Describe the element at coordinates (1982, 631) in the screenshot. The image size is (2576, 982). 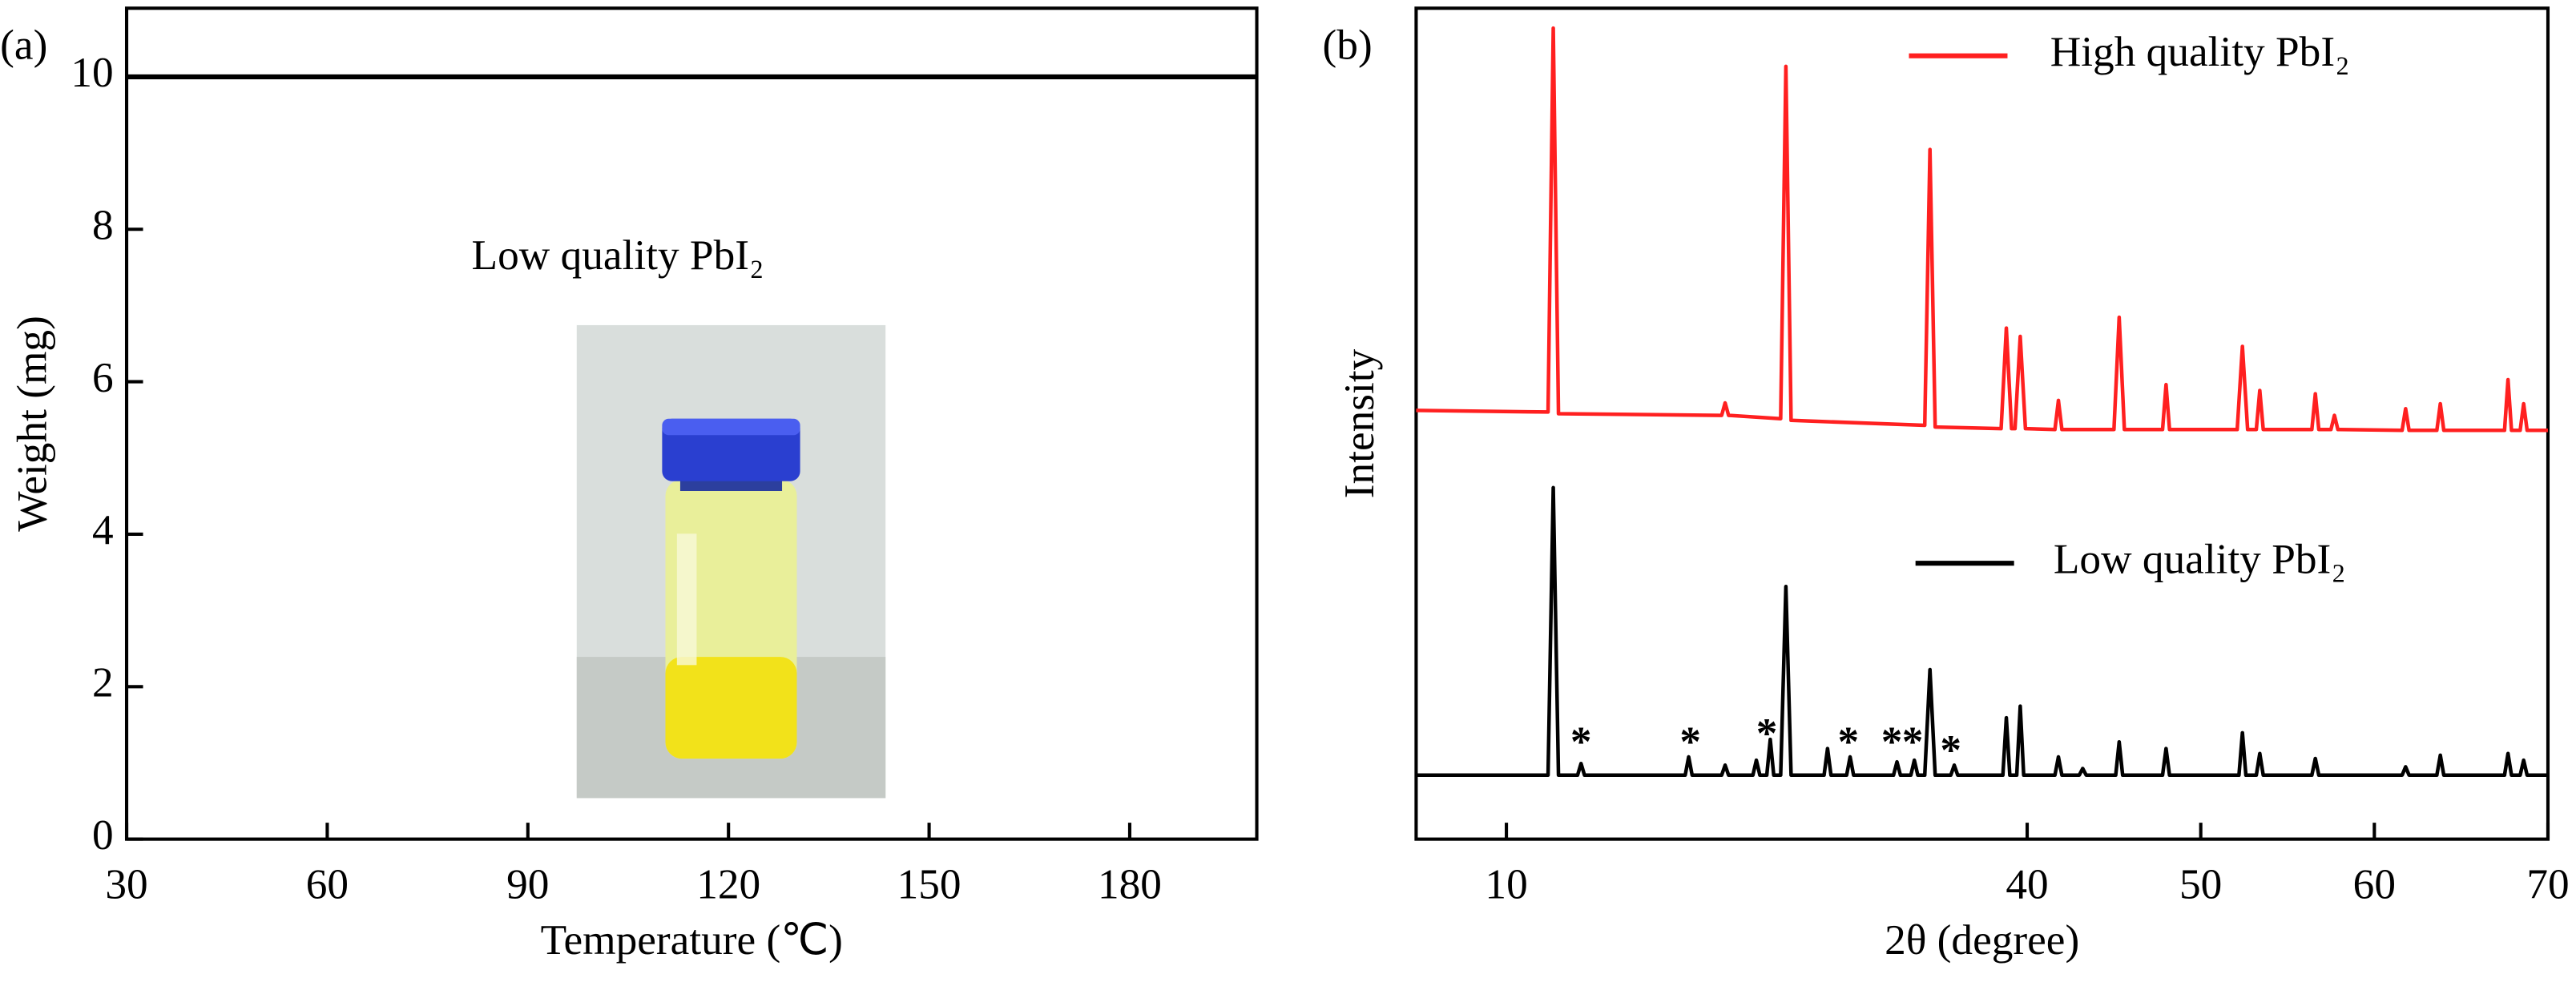
I see `data-line` at that location.